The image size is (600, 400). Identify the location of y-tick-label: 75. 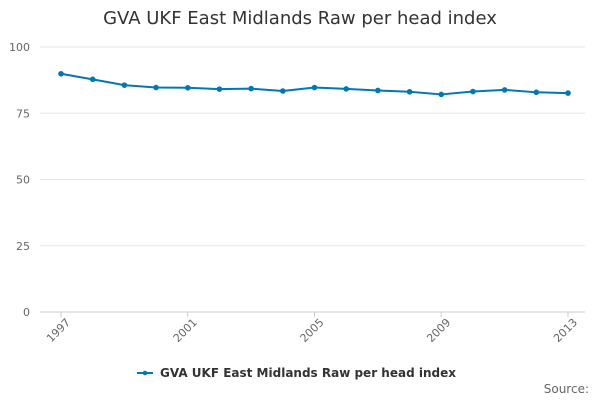
(23, 113).